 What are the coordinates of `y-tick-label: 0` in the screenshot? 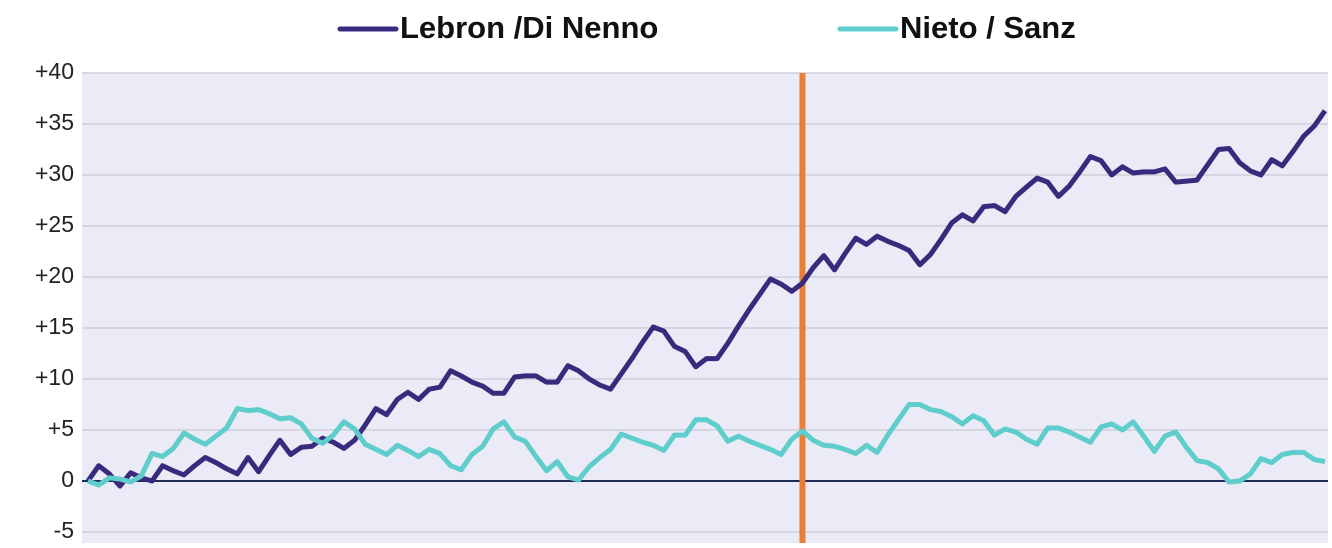 It's located at (67, 479).